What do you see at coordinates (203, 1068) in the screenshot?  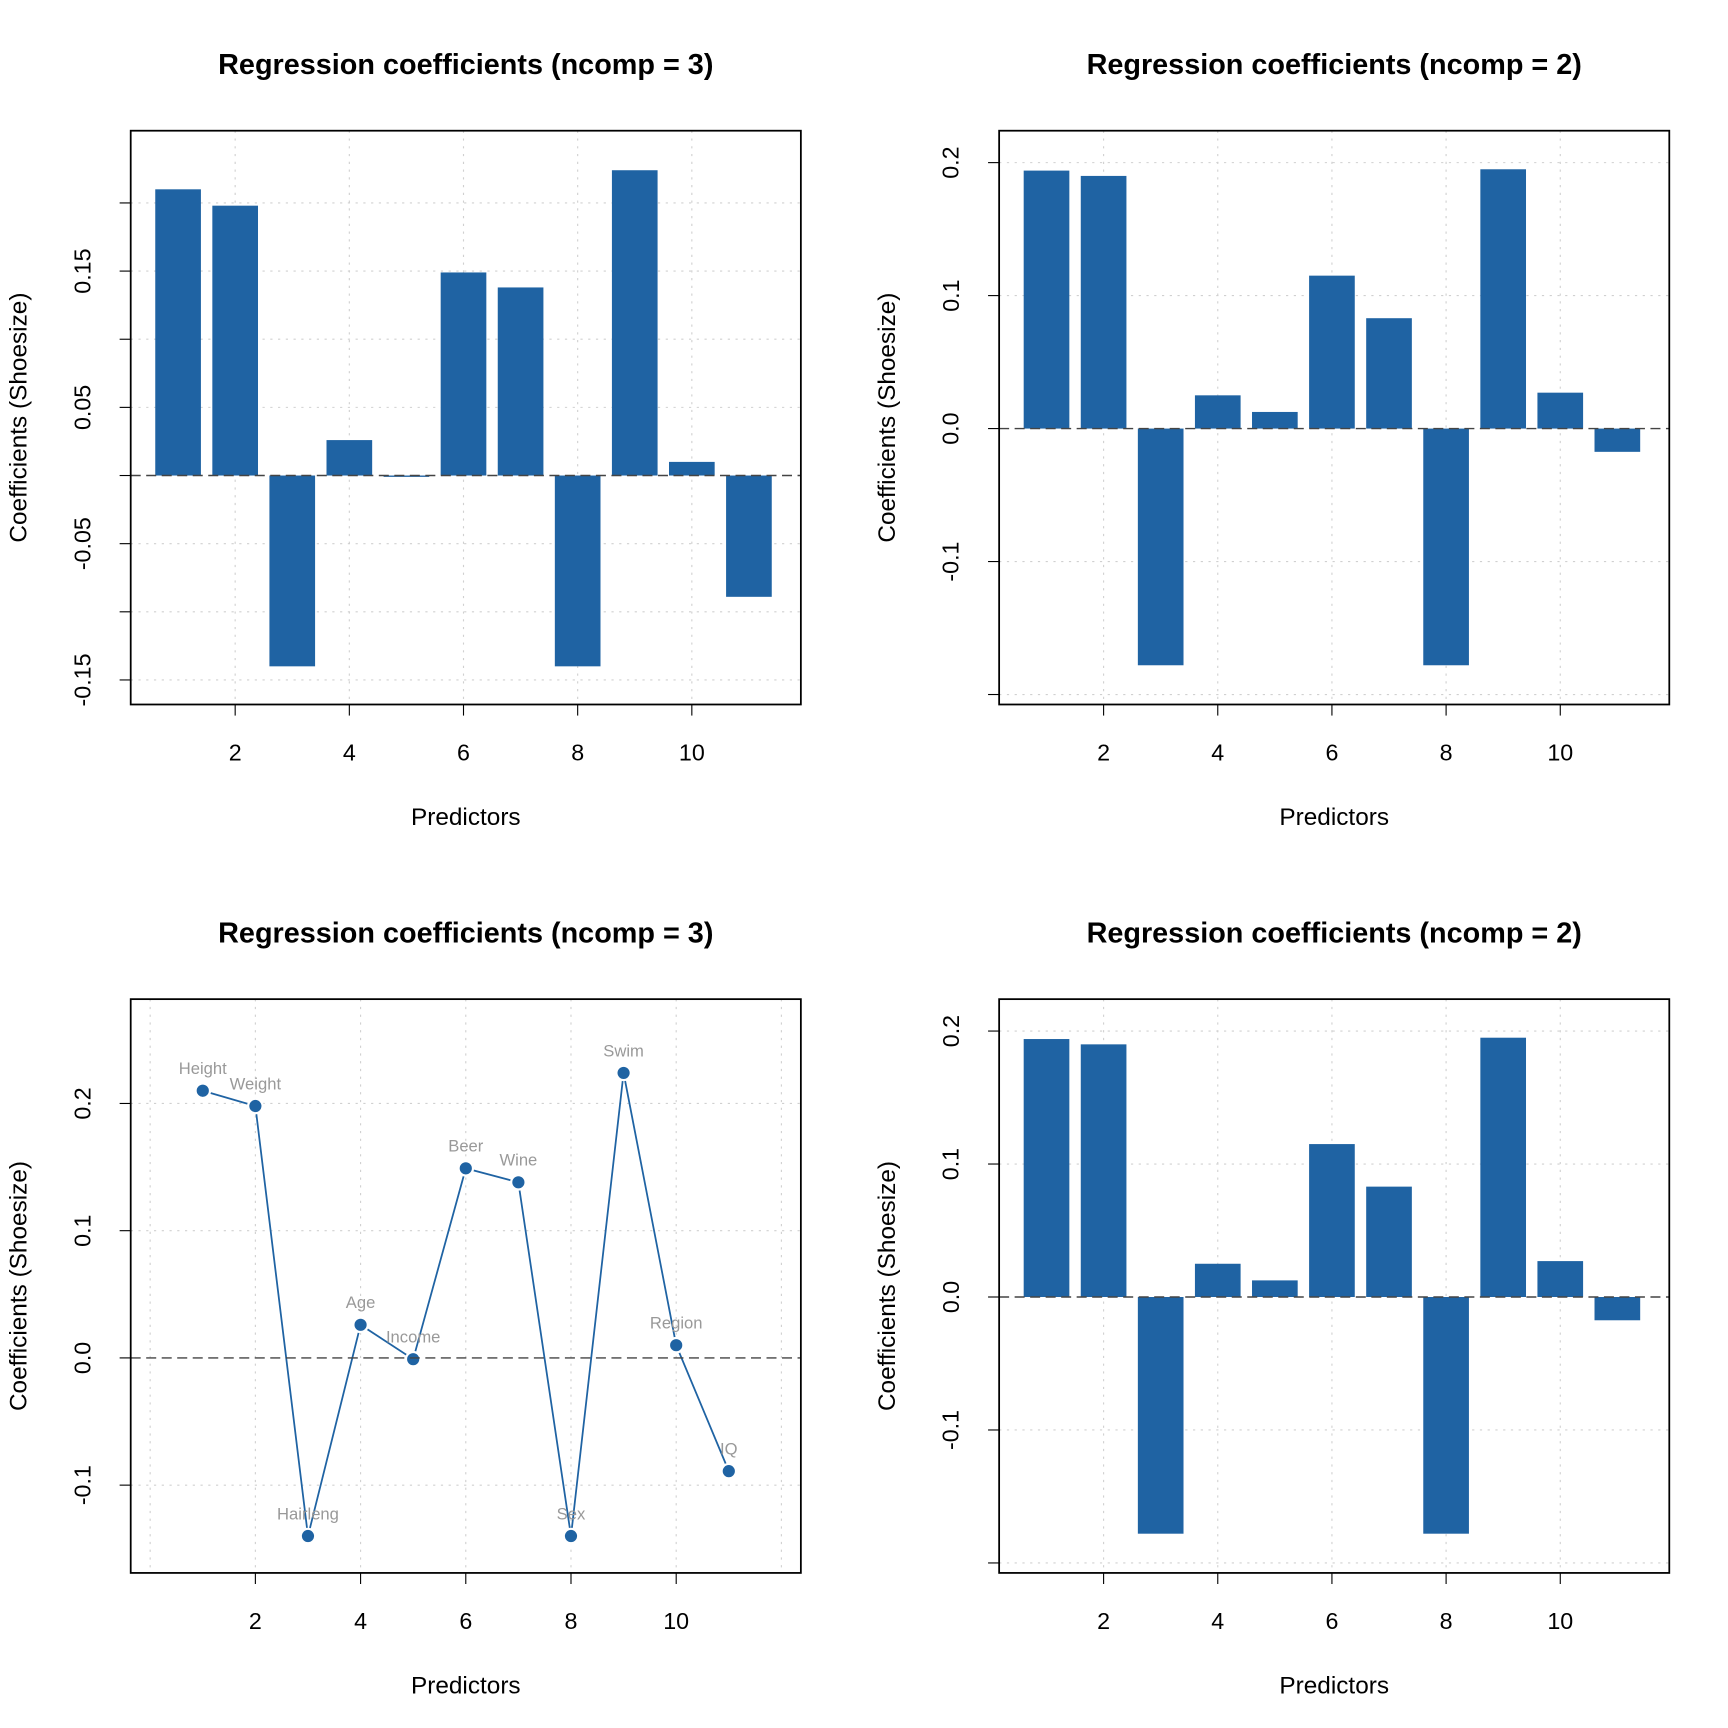 I see `point-label: Height` at bounding box center [203, 1068].